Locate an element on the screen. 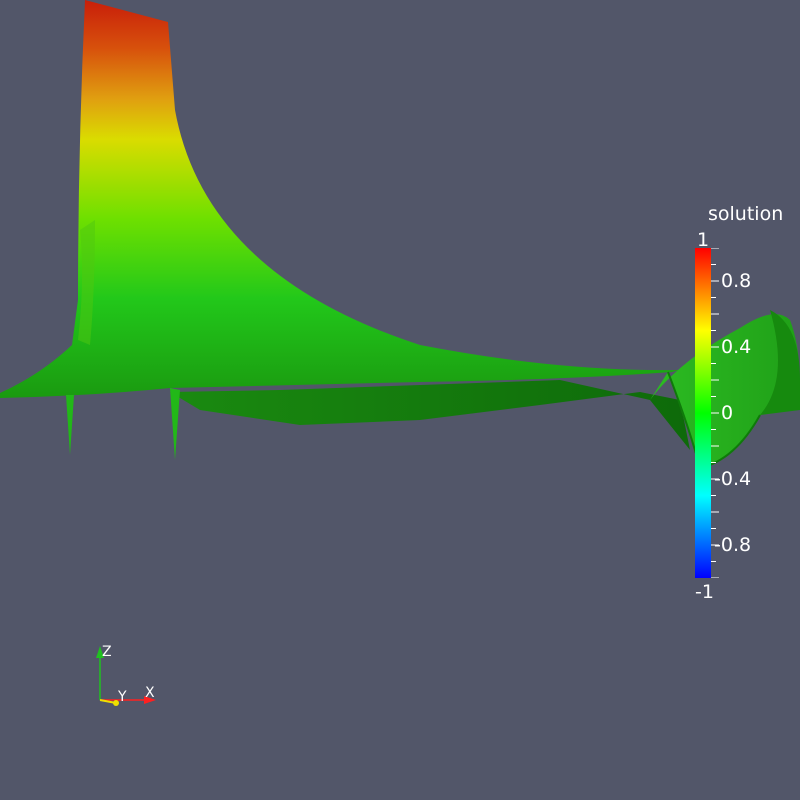  legend-tick-label: 0.8 is located at coordinates (736, 281).